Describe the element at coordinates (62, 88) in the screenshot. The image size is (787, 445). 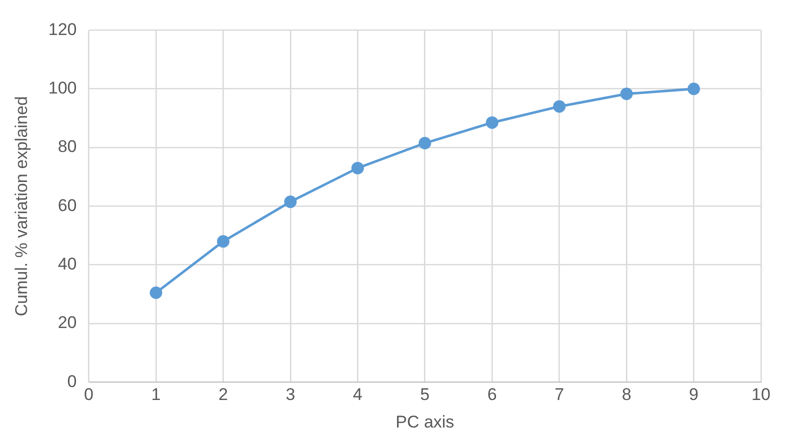
I see `y-tick-label: 100` at that location.